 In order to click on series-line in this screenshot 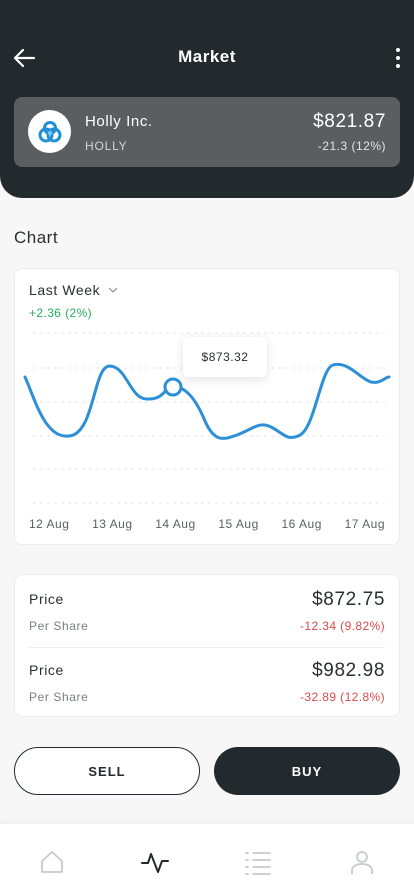, I will do `click(207, 401)`.